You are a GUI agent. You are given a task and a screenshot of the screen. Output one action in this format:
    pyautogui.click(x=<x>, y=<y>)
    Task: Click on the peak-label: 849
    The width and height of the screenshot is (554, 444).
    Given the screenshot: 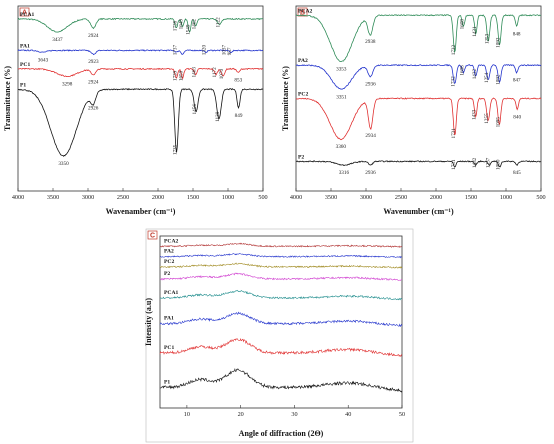 What is the action you would take?
    pyautogui.click(x=239, y=116)
    